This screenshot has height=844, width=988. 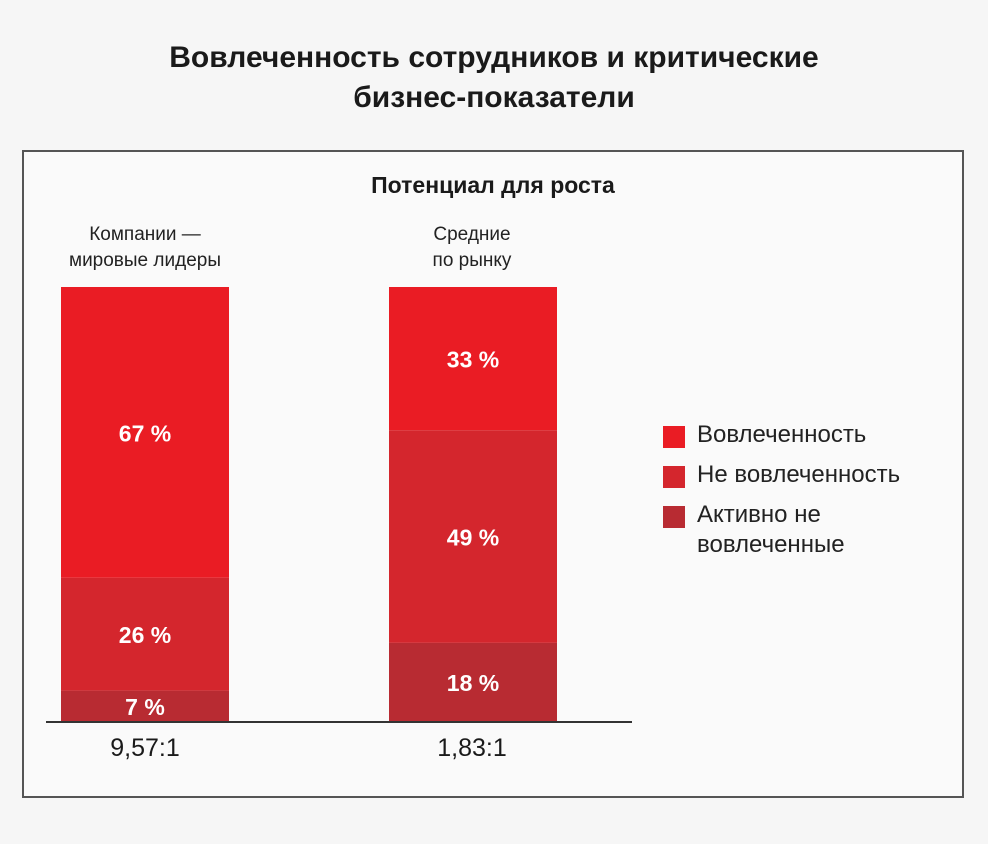 I want to click on legend-swatch-not-engaged, so click(x=674, y=477).